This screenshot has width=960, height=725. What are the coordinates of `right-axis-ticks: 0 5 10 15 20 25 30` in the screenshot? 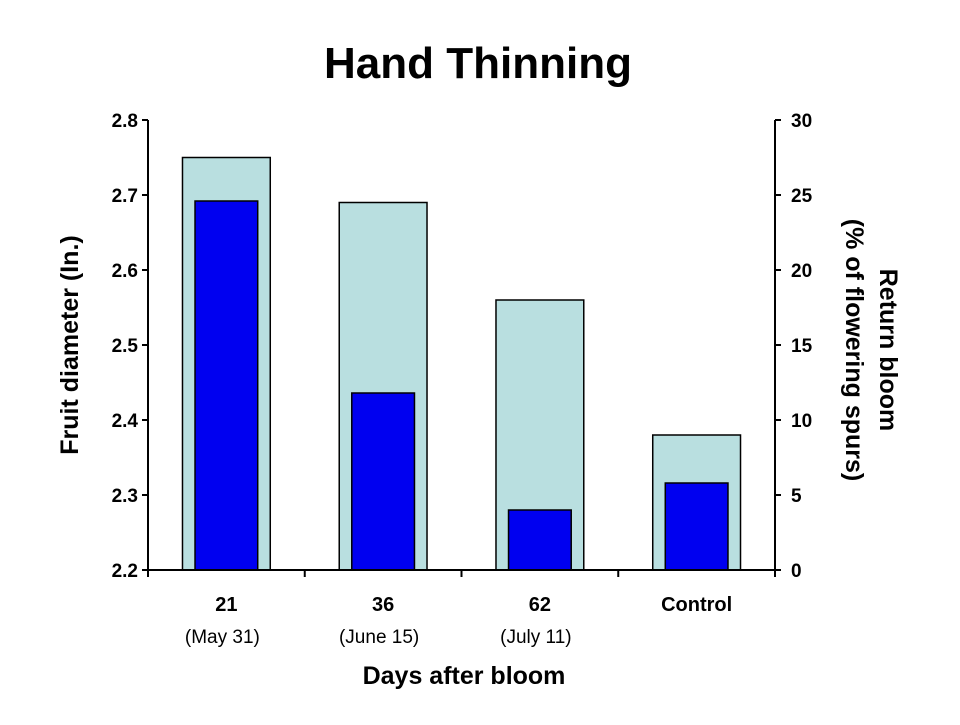 It's located at (794, 346).